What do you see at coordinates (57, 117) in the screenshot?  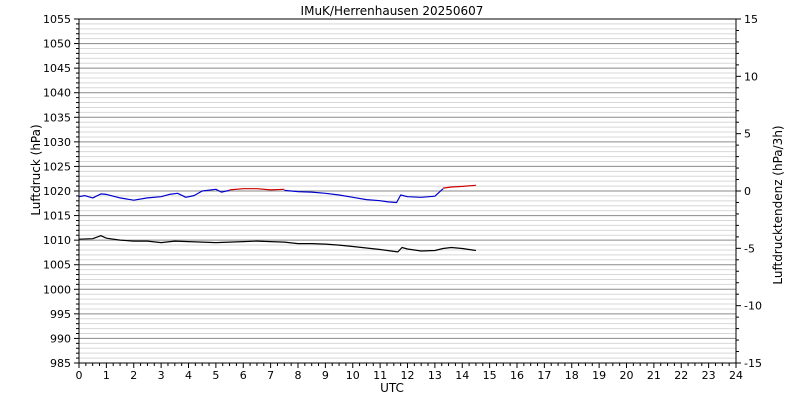 I see `y-left-tick-label: 1035` at bounding box center [57, 117].